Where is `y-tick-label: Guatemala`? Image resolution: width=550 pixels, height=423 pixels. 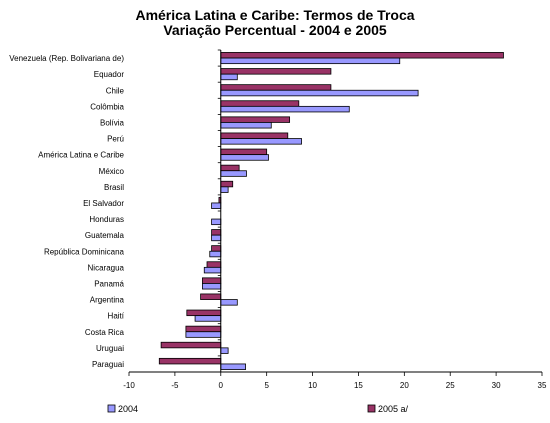
y-tick-label: Guatemala is located at coordinates (105, 235).